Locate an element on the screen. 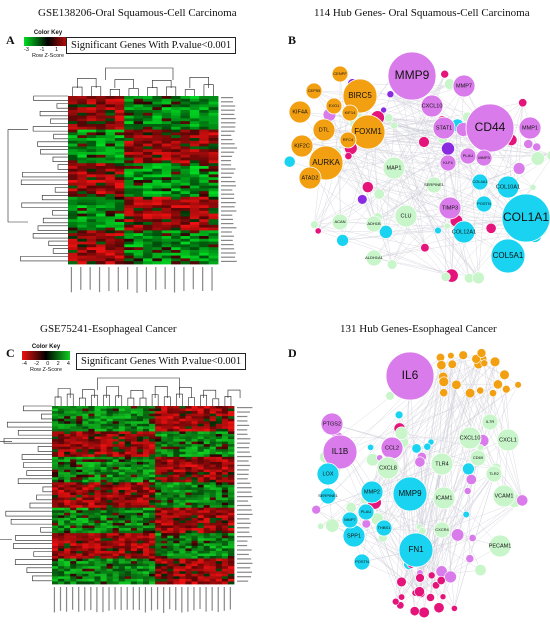 This screenshot has height=624, width=550. network-node: CXCL10 is located at coordinates (470, 438).